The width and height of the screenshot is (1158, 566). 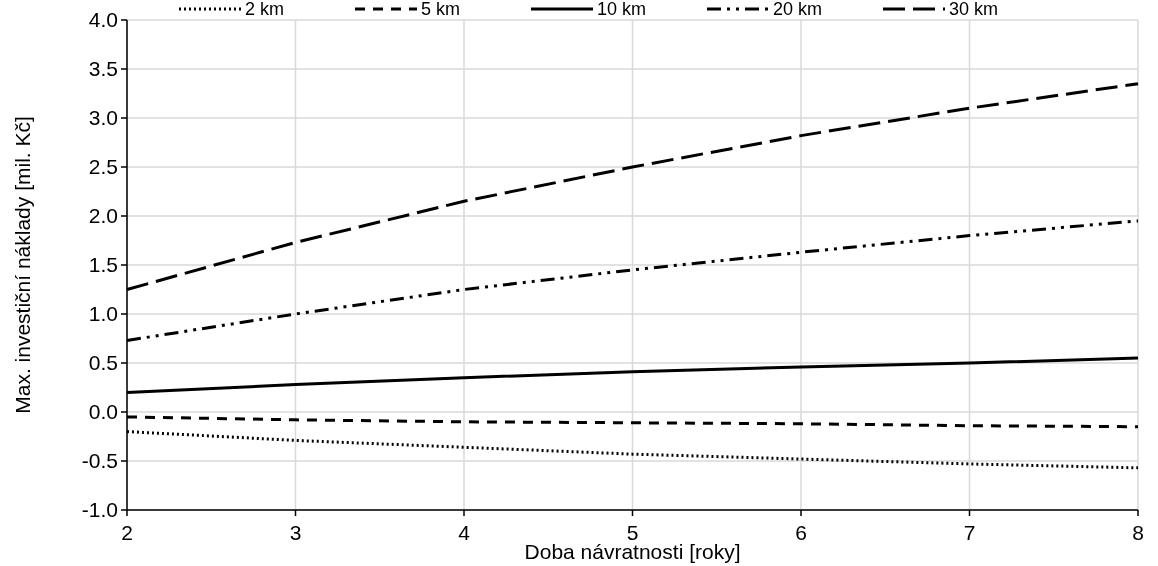 What do you see at coordinates (974, 10) in the screenshot?
I see `legend-label: 30 km` at bounding box center [974, 10].